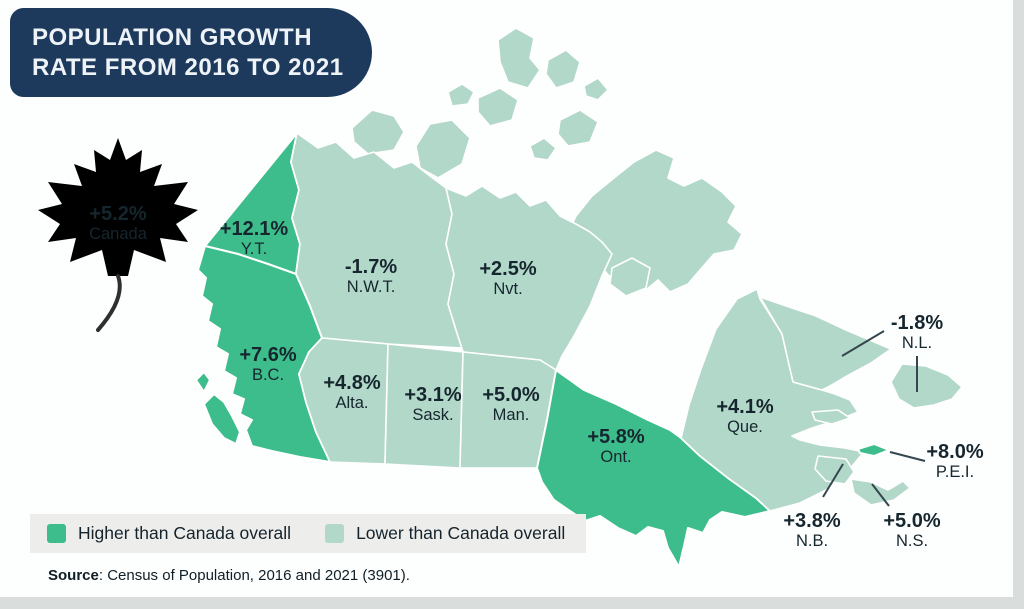 This screenshot has height=609, width=1024. Describe the element at coordinates (268, 375) in the screenshot. I see `region-abbr-bc: B.C.` at that location.